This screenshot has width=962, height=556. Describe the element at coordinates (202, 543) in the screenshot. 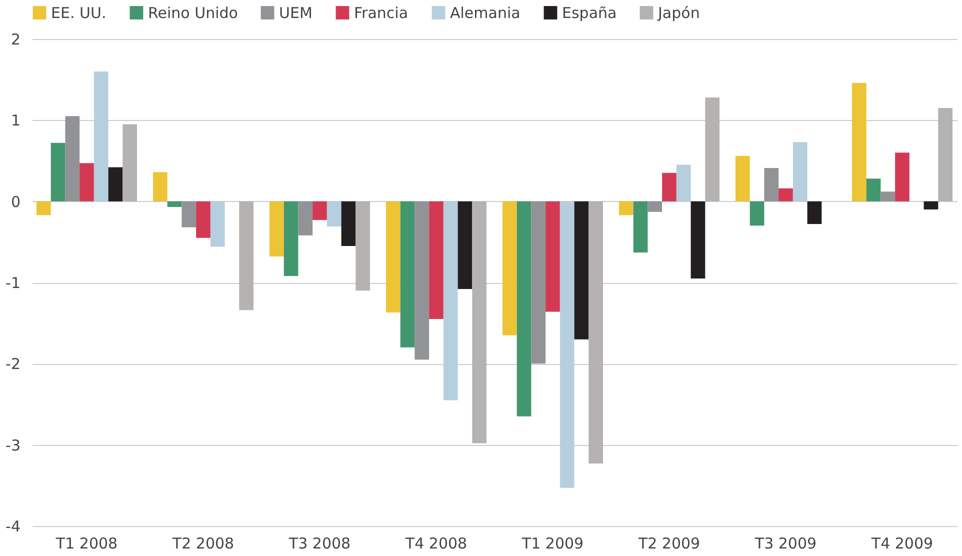

I see `x-tick-label: T2 2008` at that location.